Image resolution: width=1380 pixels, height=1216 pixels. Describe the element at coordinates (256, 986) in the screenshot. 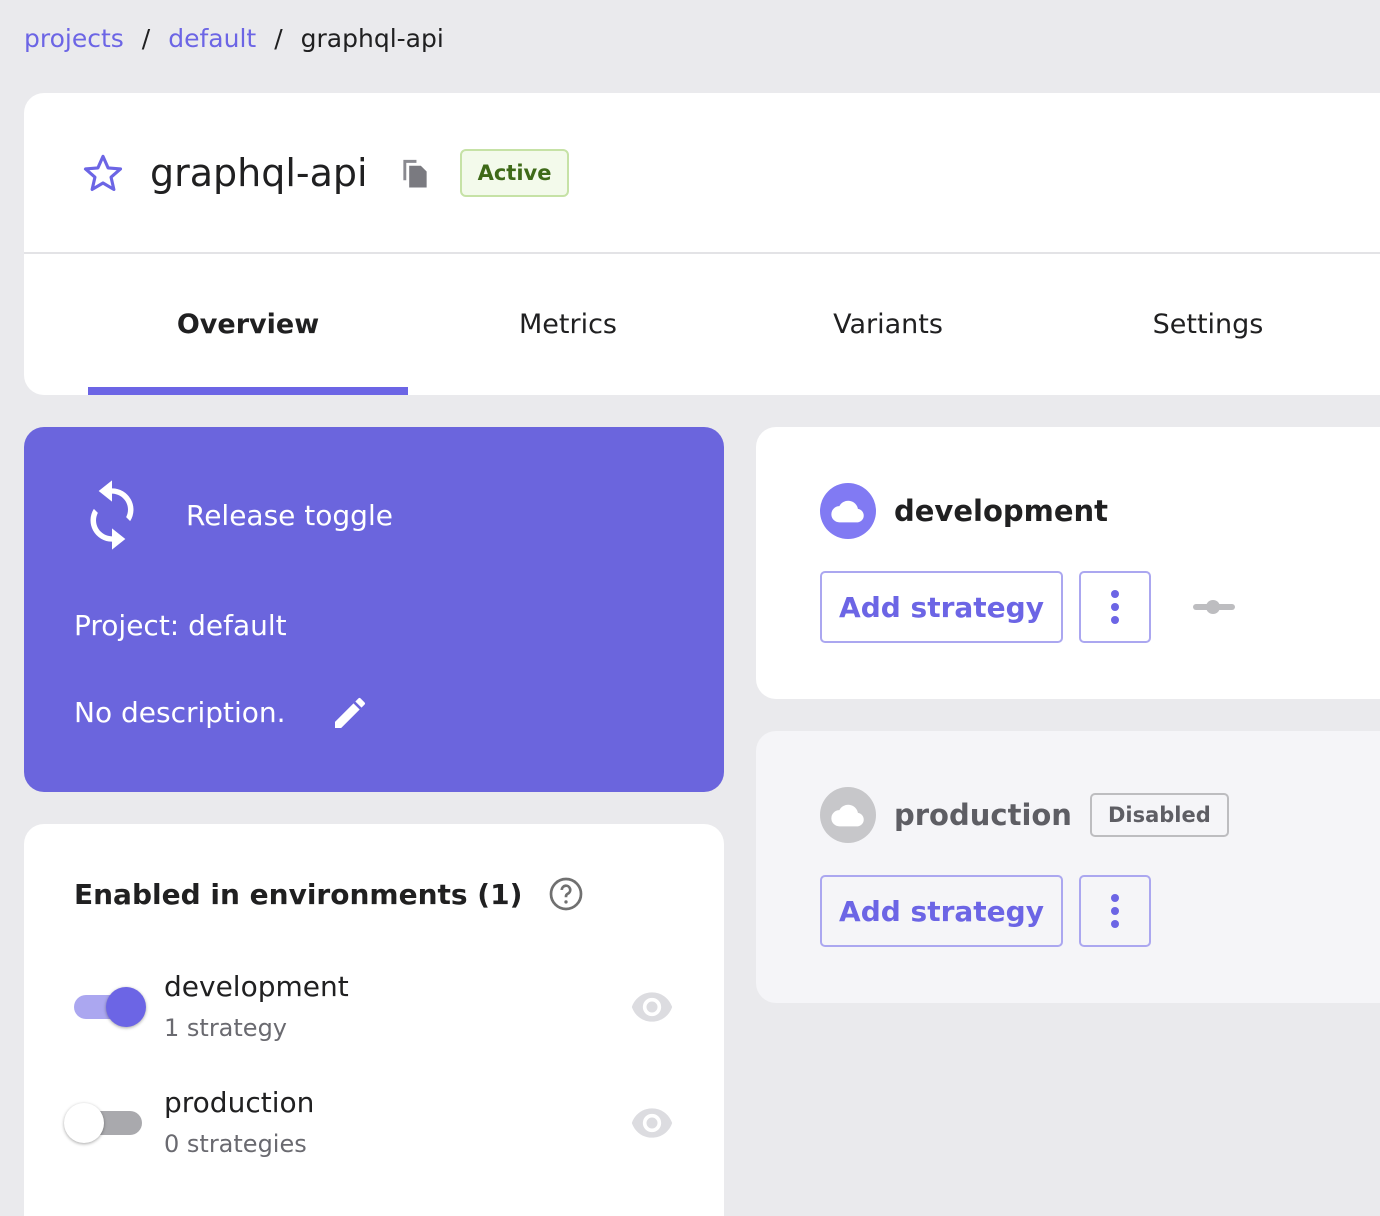

I see `env-name: development` at that location.